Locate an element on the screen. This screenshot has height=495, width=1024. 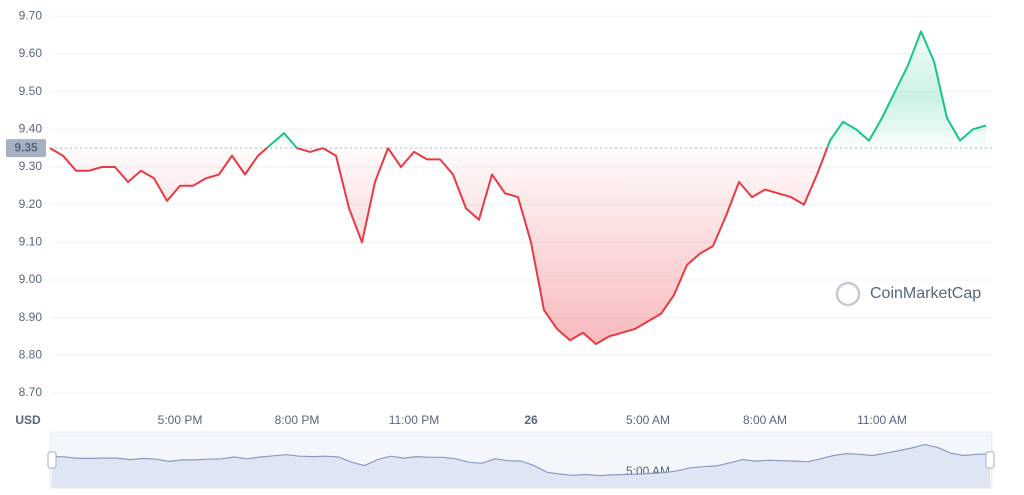
y-tick-label: 9.10 is located at coordinates (31, 241).